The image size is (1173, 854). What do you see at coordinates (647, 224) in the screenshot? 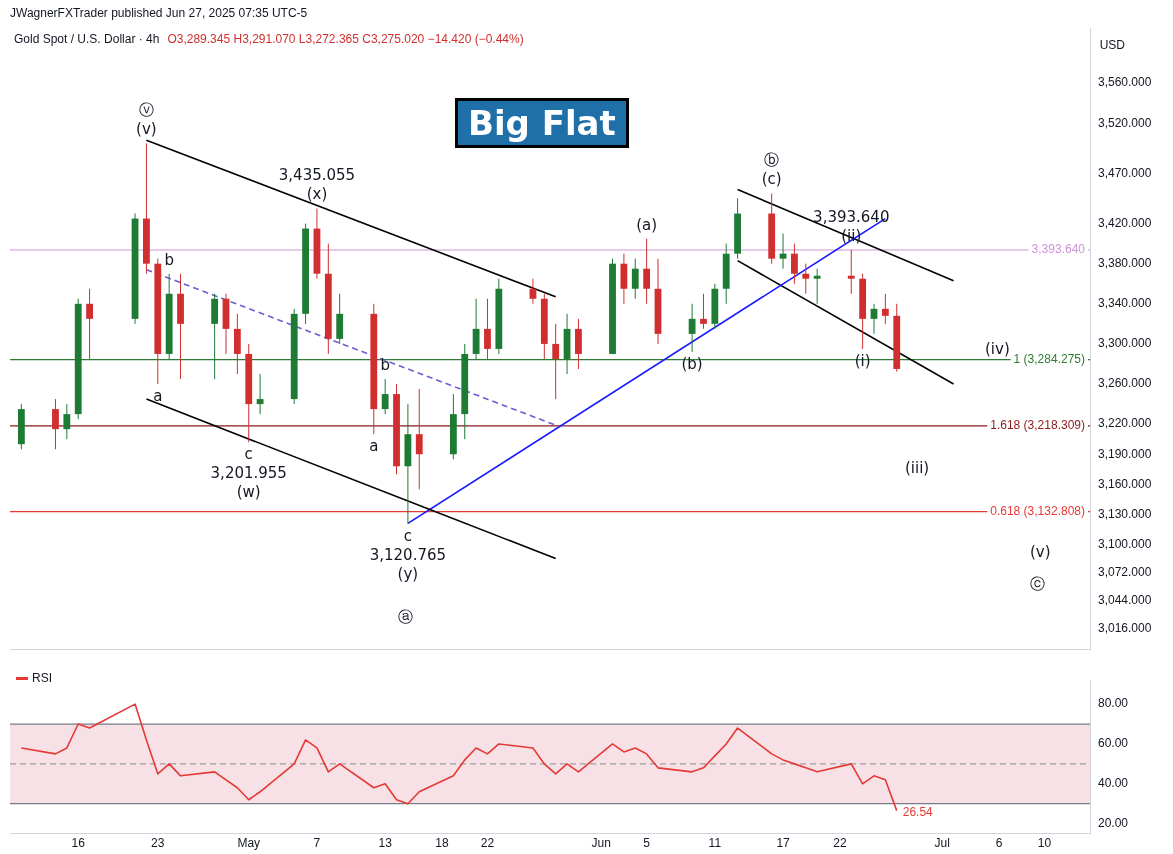
I see `annotation: (a)` at bounding box center [647, 224].